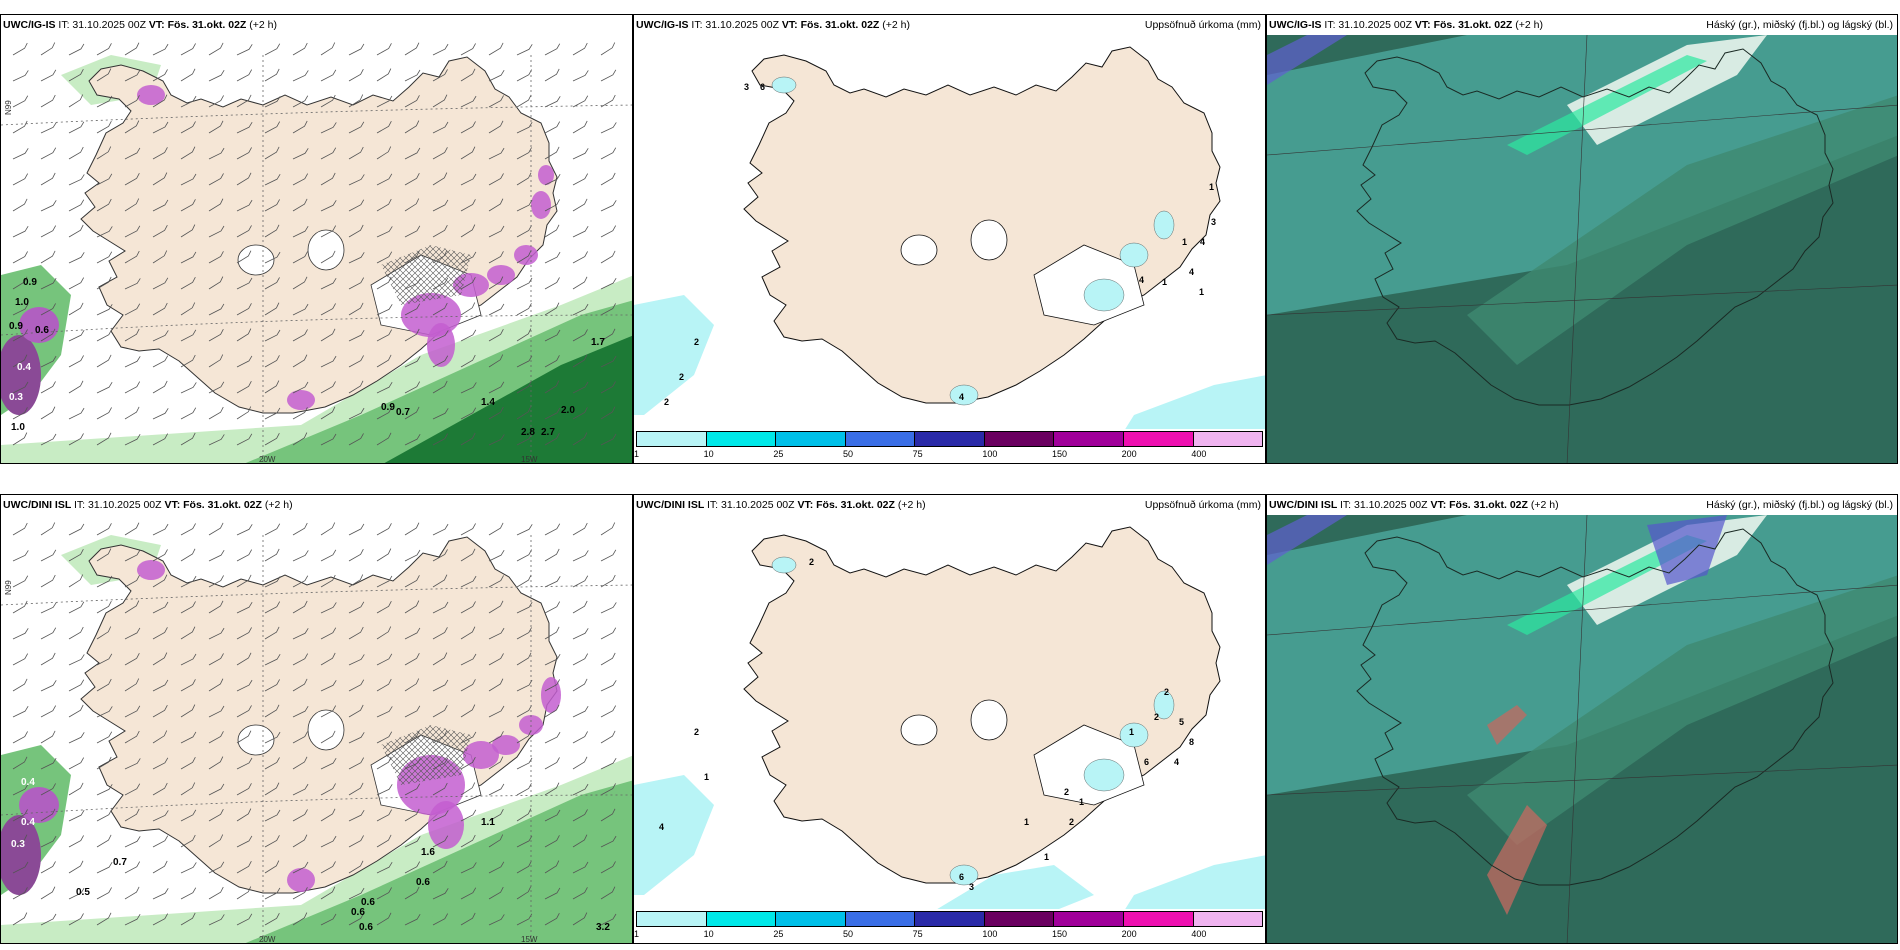 The width and height of the screenshot is (1900, 950). Describe the element at coordinates (1181, 722) in the screenshot. I see `precip-value-label: 5` at that location.